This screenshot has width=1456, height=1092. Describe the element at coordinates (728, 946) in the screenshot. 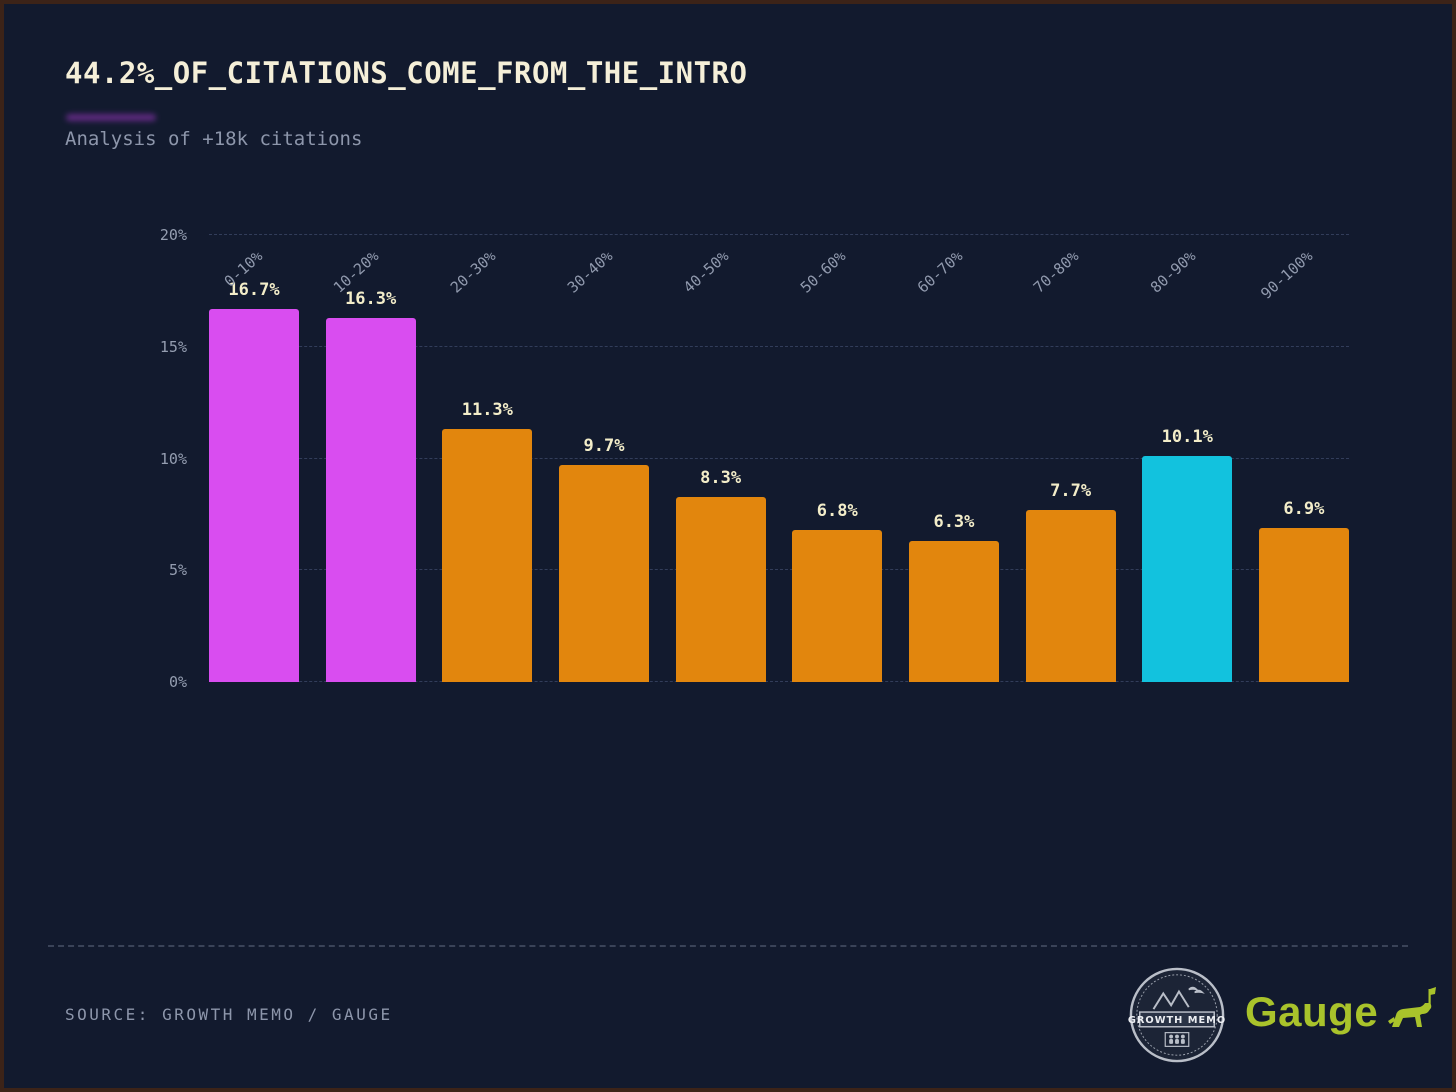

I see `footer-divider` at that location.